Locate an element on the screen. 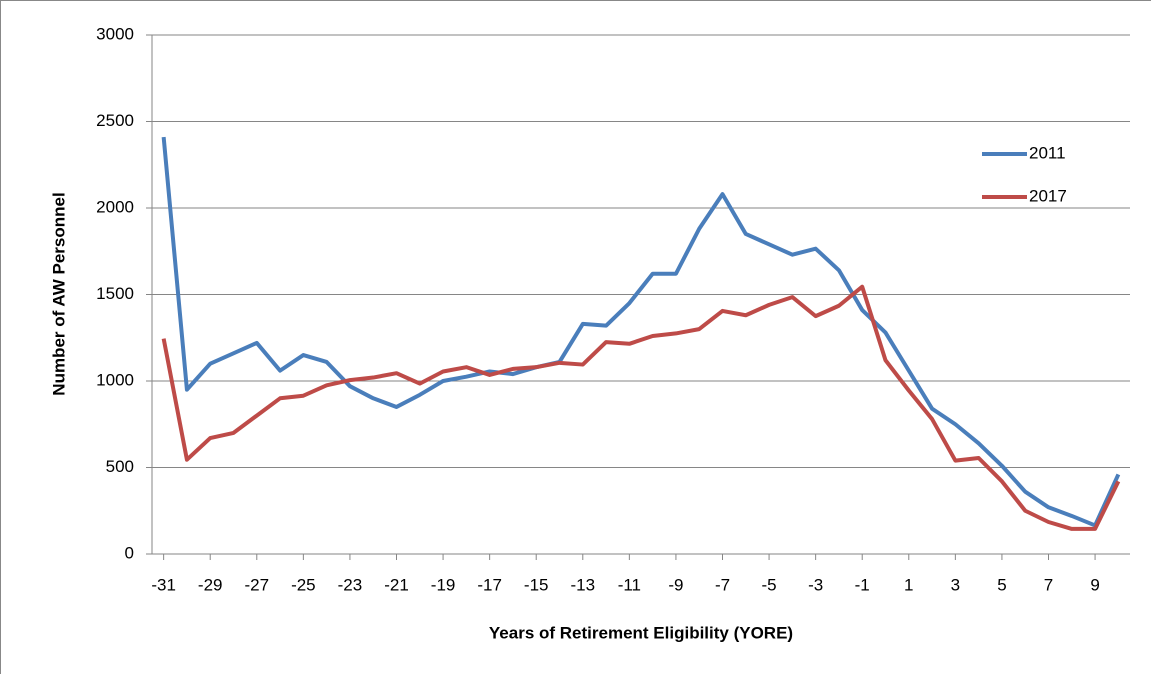 The width and height of the screenshot is (1151, 674). x-tick-label: 7 is located at coordinates (1048, 584).